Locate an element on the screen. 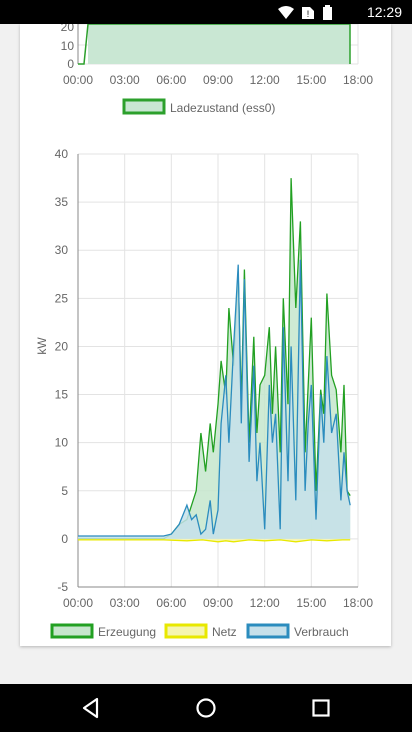 Image resolution: width=412 pixels, height=732 pixels. top-y-tick-0: 0 is located at coordinates (70, 64).